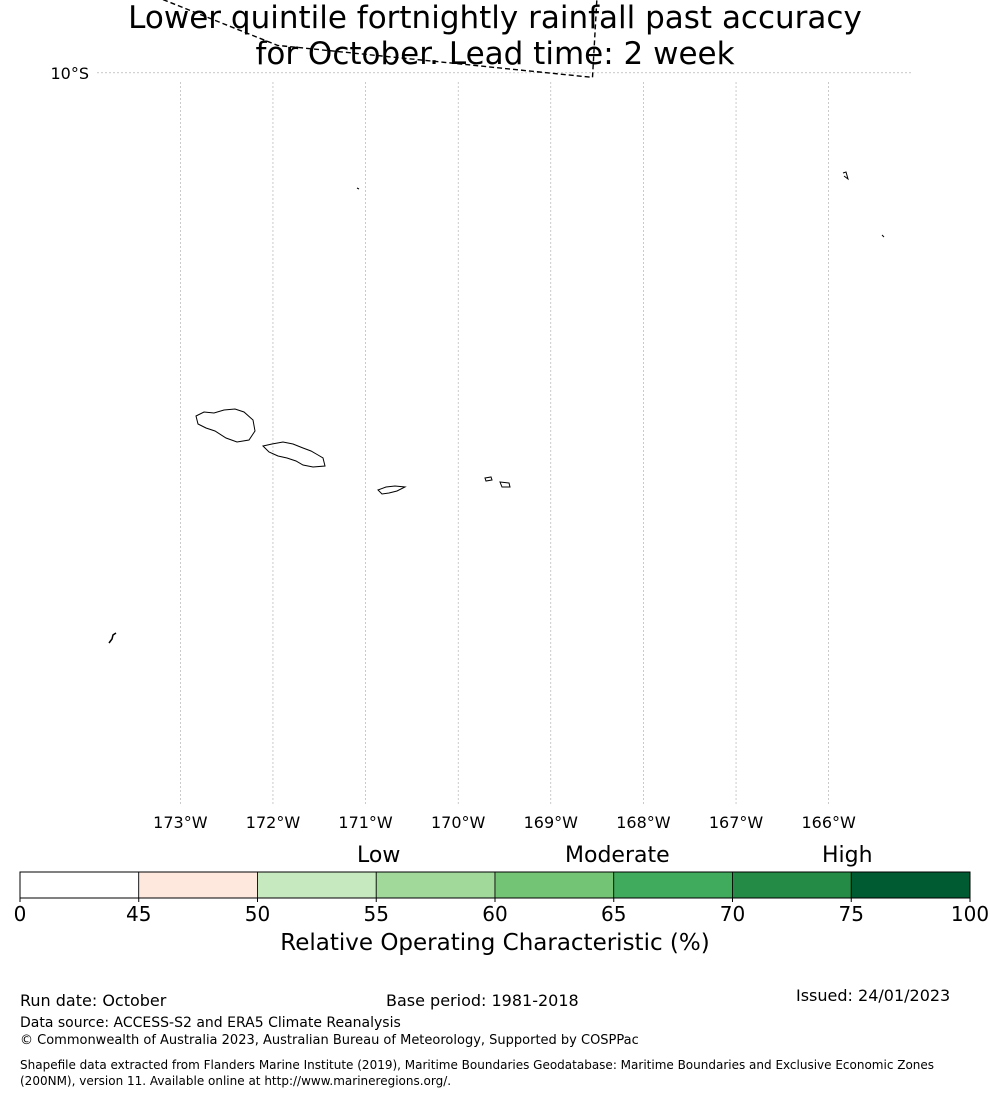 The width and height of the screenshot is (990, 1095). Describe the element at coordinates (643, 822) in the screenshot. I see `lon-label: 168°W` at that location.